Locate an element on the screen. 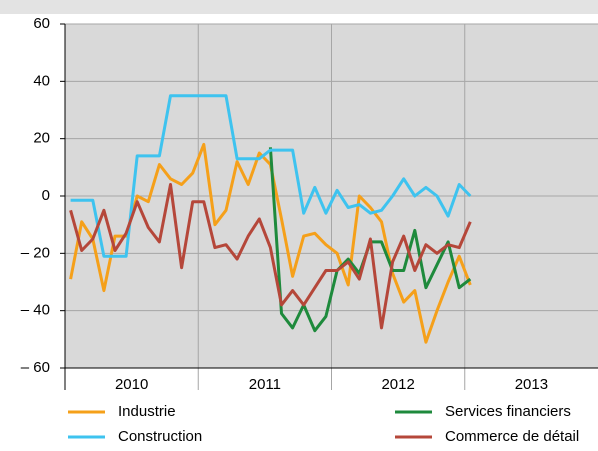 Image resolution: width=598 pixels, height=451 pixels. y-tick-label: – 20 is located at coordinates (35, 252).